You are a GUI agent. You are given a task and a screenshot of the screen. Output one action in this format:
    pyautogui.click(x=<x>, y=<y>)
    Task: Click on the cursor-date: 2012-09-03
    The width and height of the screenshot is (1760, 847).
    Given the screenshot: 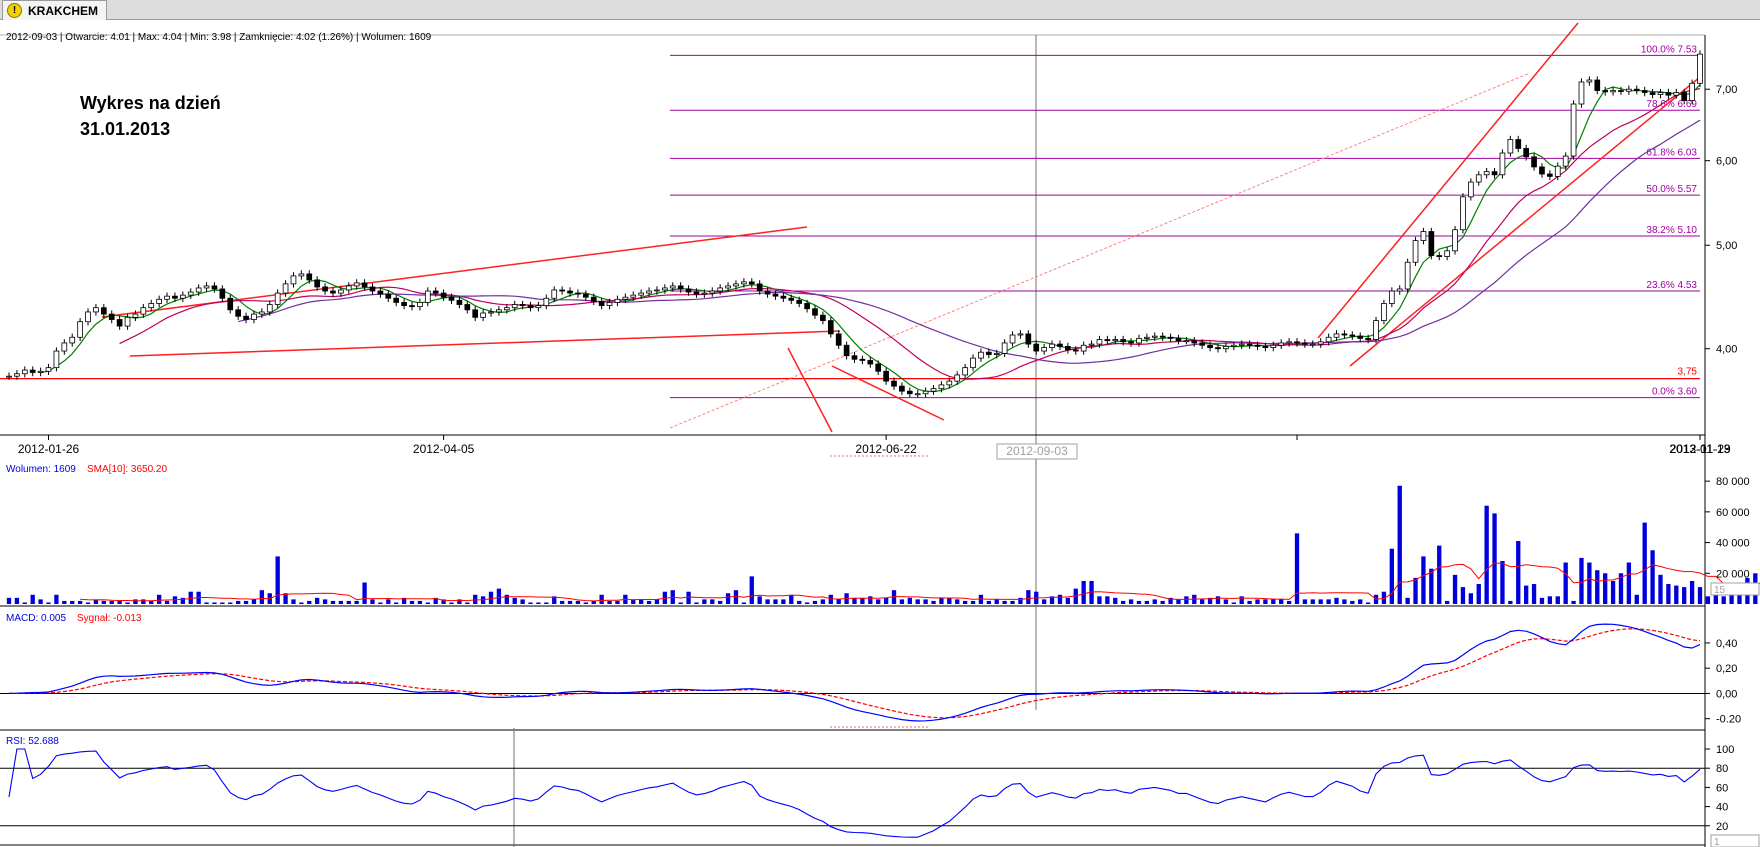 What is the action you would take?
    pyautogui.click(x=1037, y=451)
    